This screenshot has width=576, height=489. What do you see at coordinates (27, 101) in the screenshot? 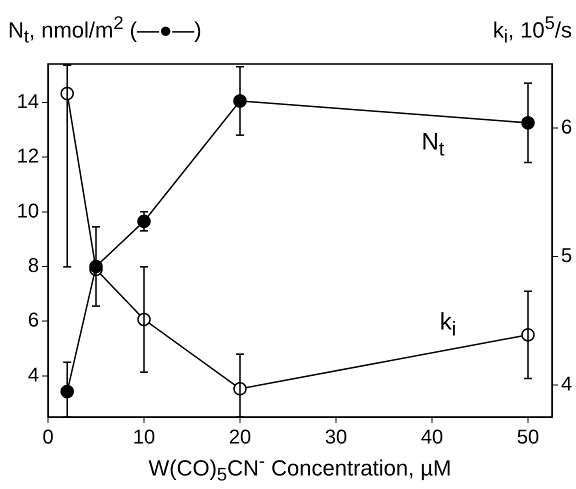
I see `y-tick-label: 14` at bounding box center [27, 101].